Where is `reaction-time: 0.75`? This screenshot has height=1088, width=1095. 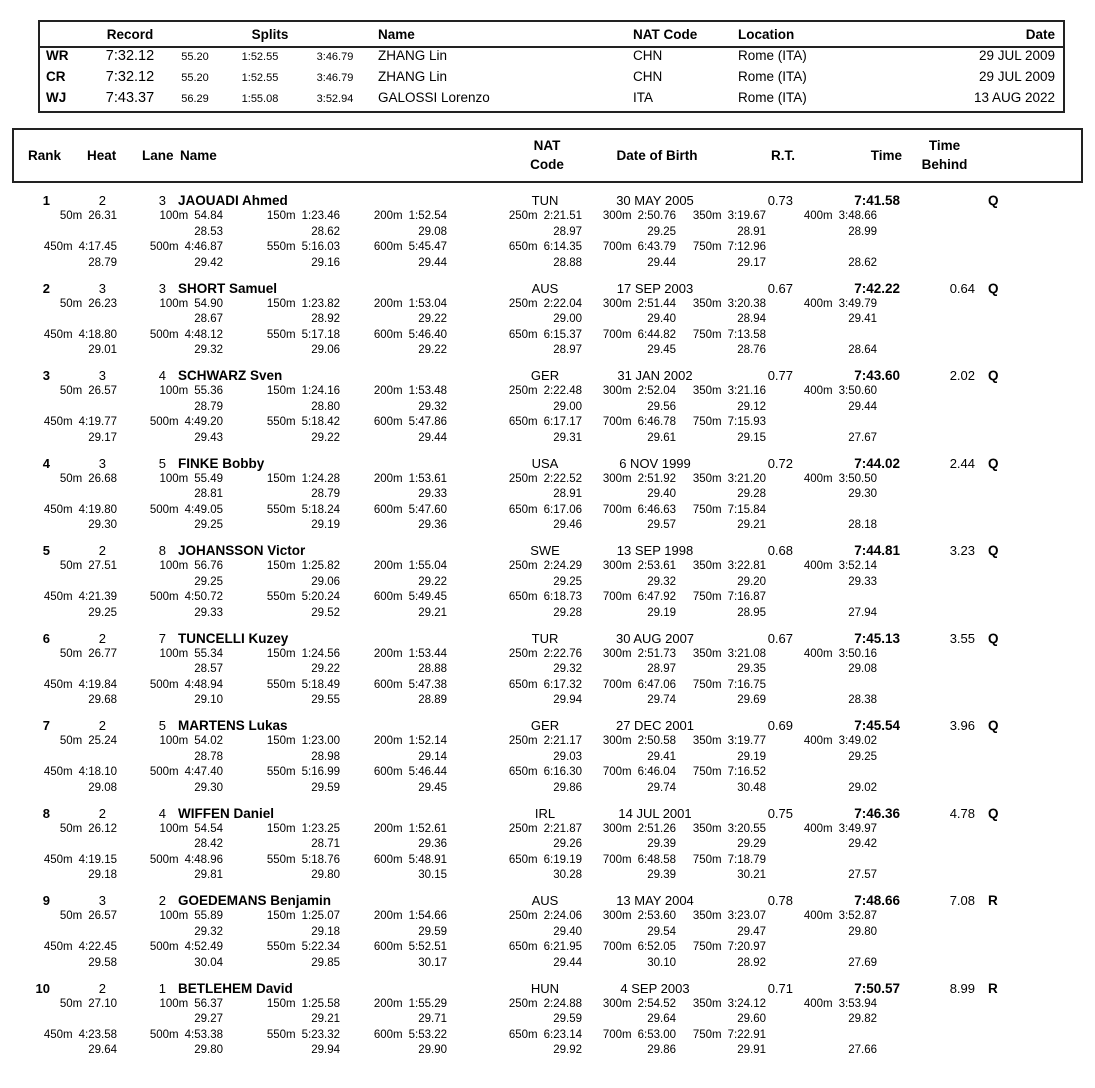
reaction-time: 0.75 is located at coordinates (780, 813).